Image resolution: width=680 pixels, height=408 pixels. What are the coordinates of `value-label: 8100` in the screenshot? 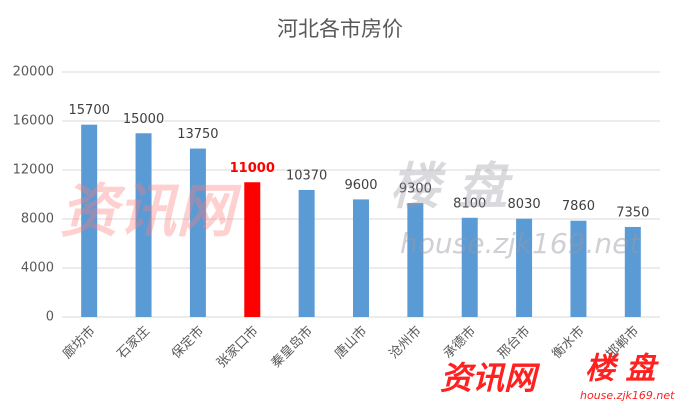 It's located at (469, 203).